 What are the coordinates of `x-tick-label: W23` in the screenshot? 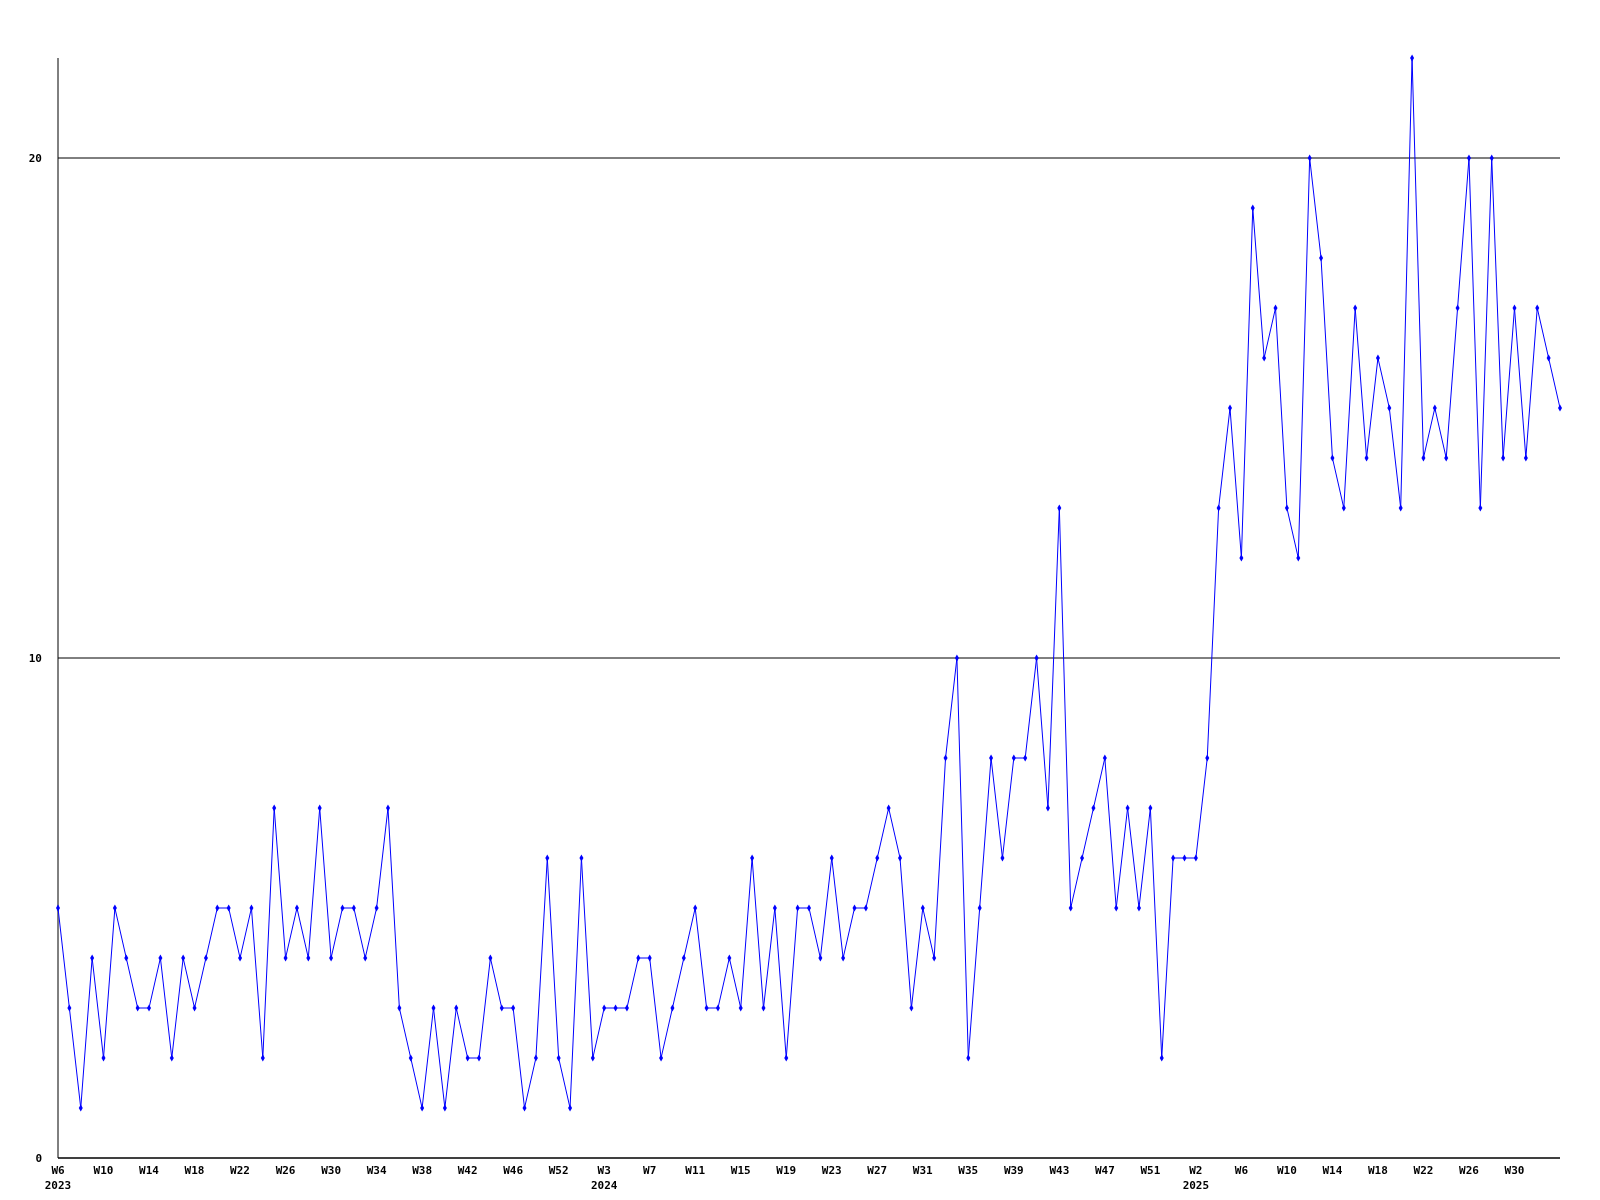 It's located at (831, 1170).